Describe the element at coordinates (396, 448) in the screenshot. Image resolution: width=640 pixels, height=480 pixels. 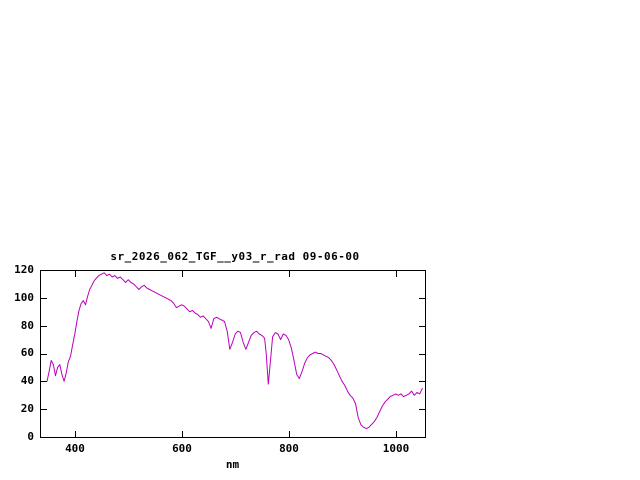
I see `x-tick-label-1000: 1000` at that location.